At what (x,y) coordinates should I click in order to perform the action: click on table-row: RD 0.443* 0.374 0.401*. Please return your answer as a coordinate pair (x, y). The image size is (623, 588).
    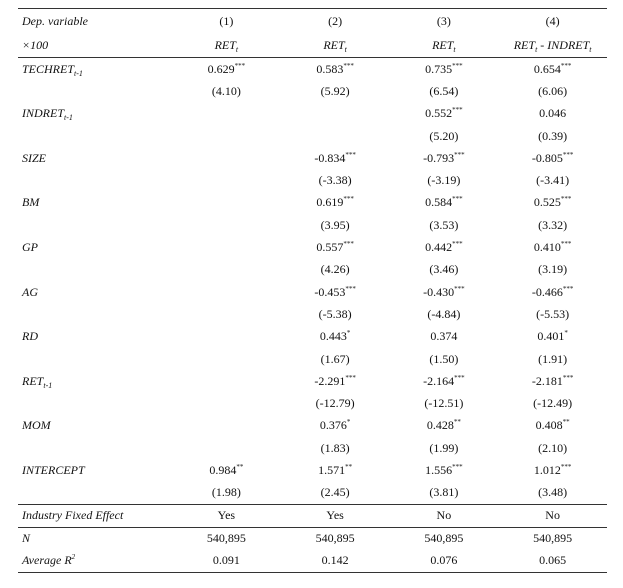
    Looking at the image, I should click on (312, 337).